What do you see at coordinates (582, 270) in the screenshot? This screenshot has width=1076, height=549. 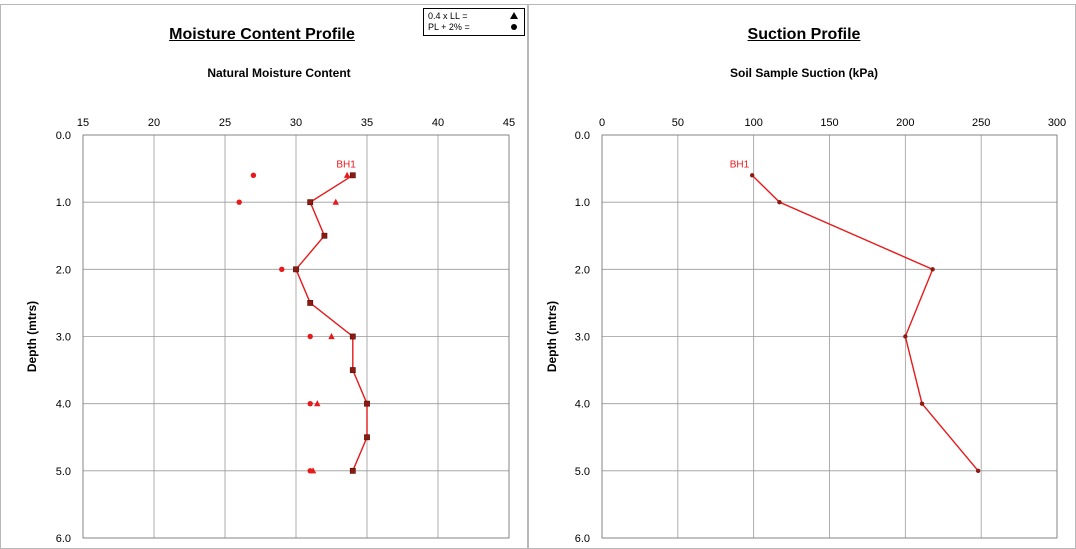 I see `suction-y-tick-label: 2.0` at bounding box center [582, 270].